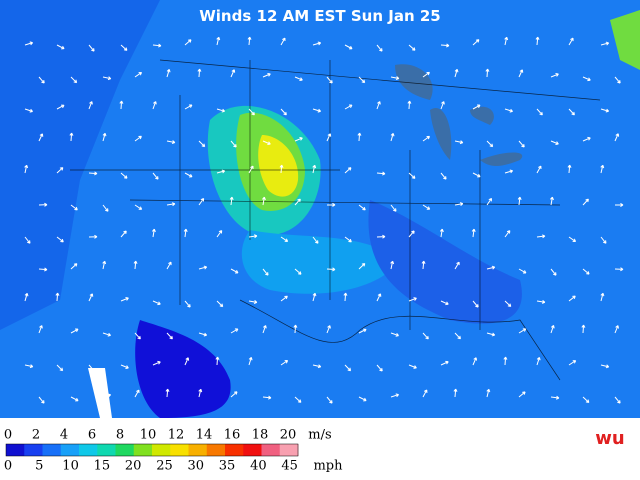  What do you see at coordinates (64, 435) in the screenshot?
I see `ms-tick-label: 4` at bounding box center [64, 435].